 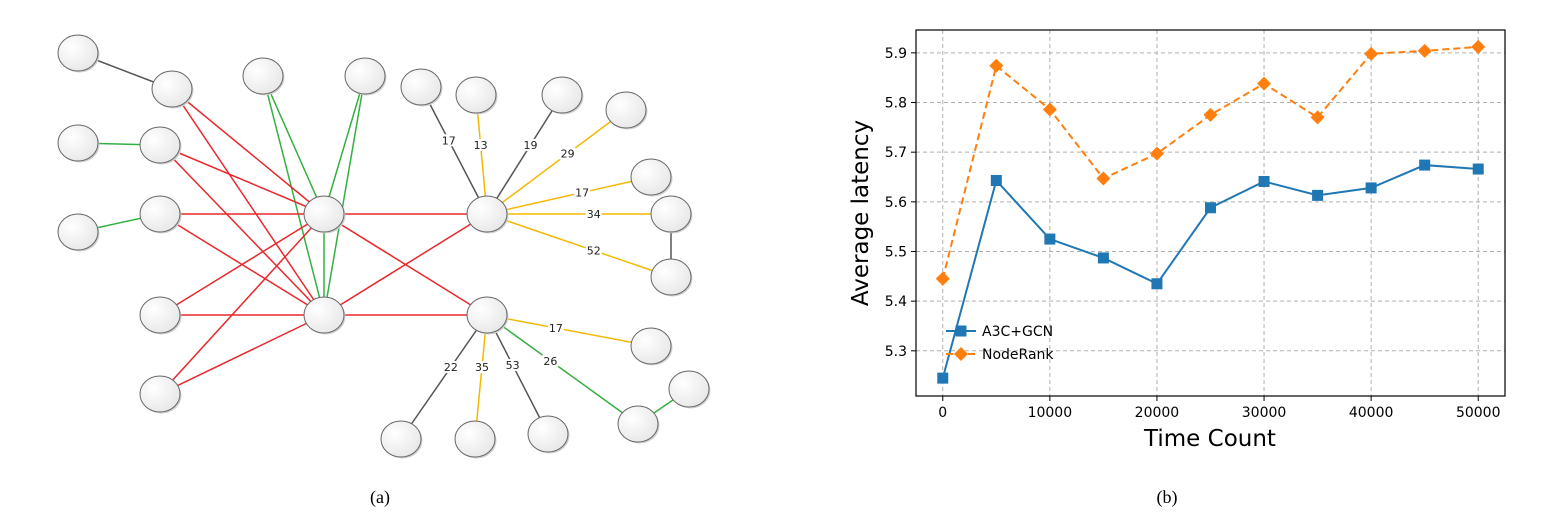 What do you see at coordinates (638, 424) in the screenshot?
I see `node-n27` at bounding box center [638, 424].